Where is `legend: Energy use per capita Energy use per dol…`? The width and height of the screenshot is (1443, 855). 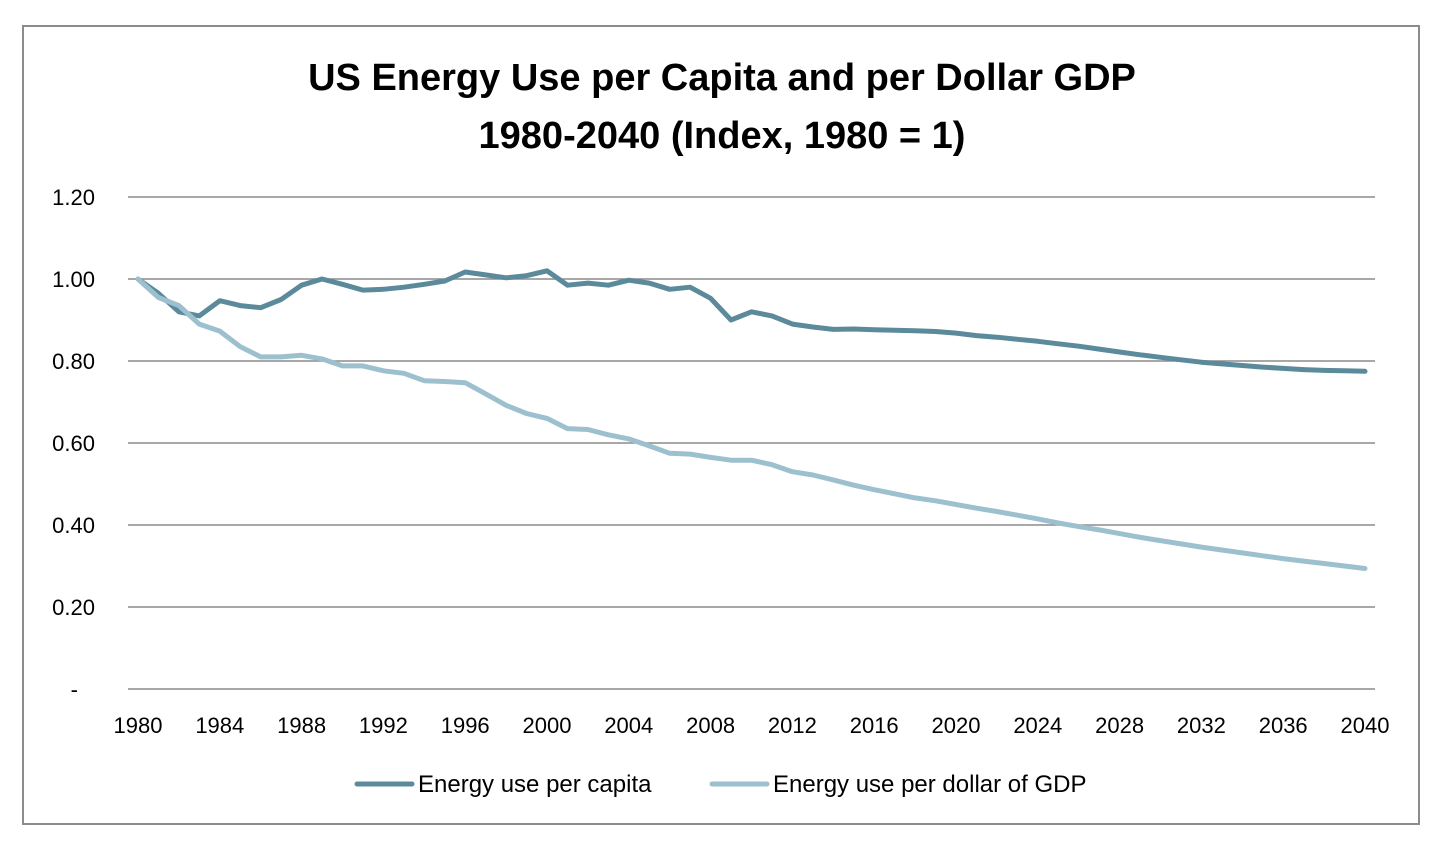
legend: Energy use per capita Energy use per dol… is located at coordinates (720, 784).